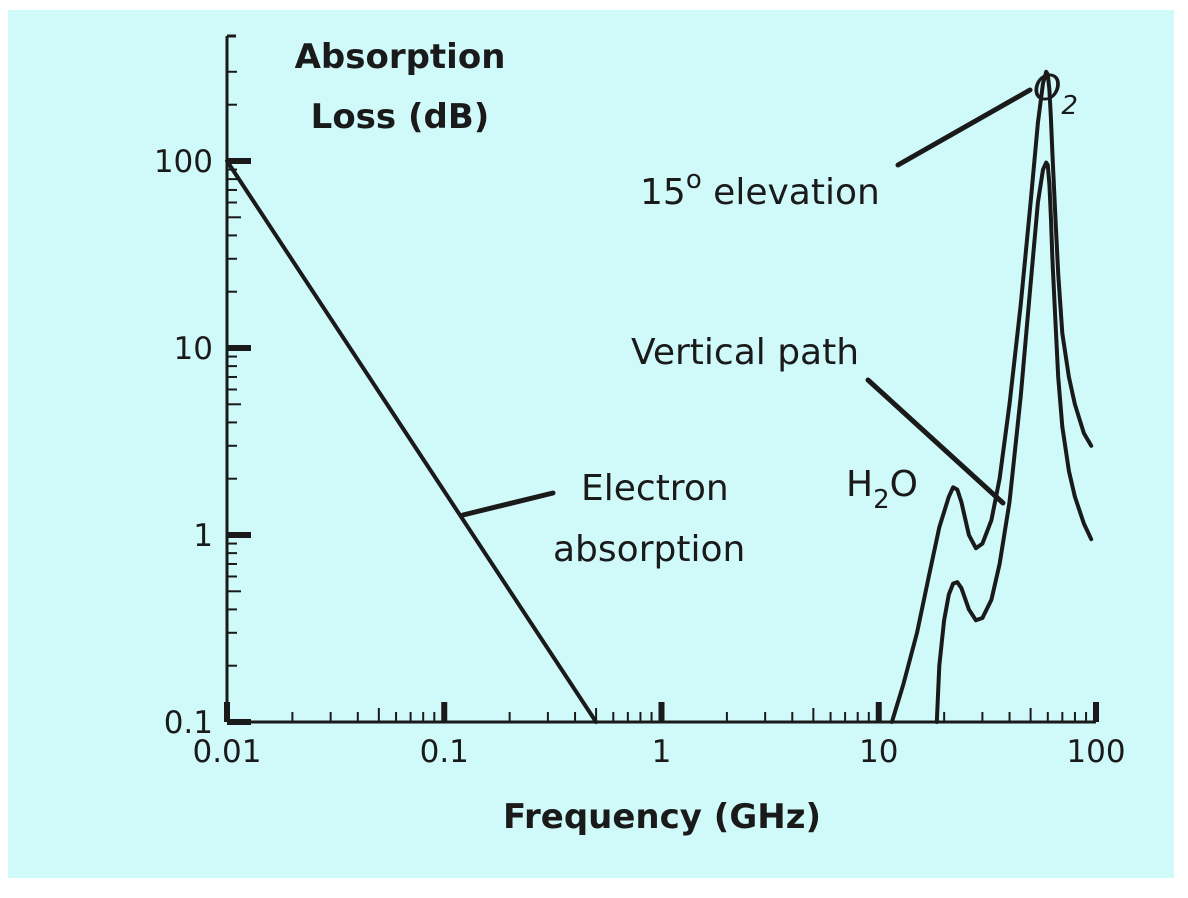 The width and height of the screenshot is (1188, 898). I want to click on series-line-vertical, so click(1014, 442).